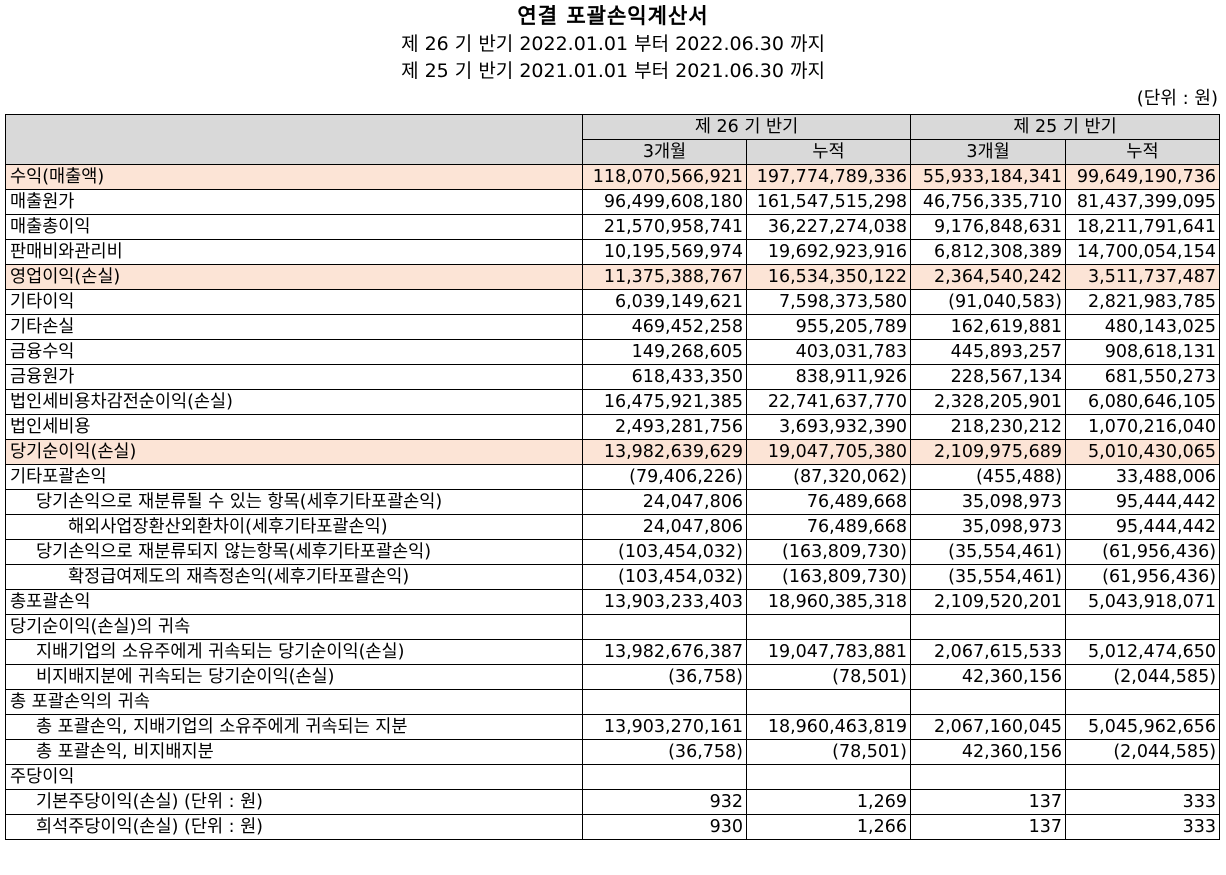  I want to click on current-3month-value: 118,070,566,921, so click(664, 177).